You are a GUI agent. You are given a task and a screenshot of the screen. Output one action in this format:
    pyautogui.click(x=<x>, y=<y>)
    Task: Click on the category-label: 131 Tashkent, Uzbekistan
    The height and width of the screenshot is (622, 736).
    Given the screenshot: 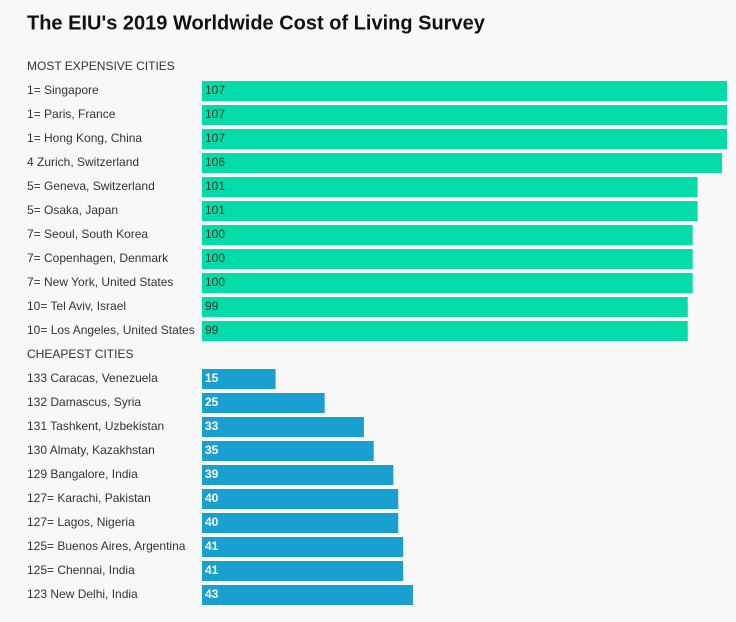 What is the action you would take?
    pyautogui.click(x=95, y=426)
    